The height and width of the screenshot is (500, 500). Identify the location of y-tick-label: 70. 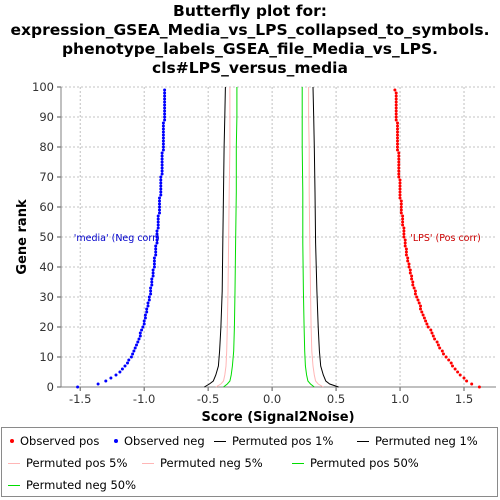
(46, 177).